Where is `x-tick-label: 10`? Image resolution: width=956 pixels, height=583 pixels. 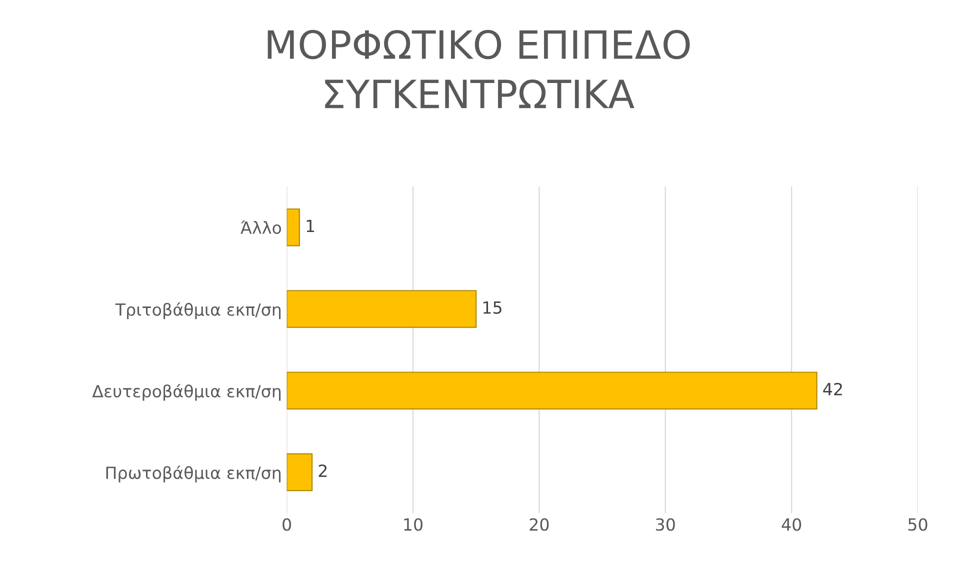
x-tick-label: 10 is located at coordinates (413, 524).